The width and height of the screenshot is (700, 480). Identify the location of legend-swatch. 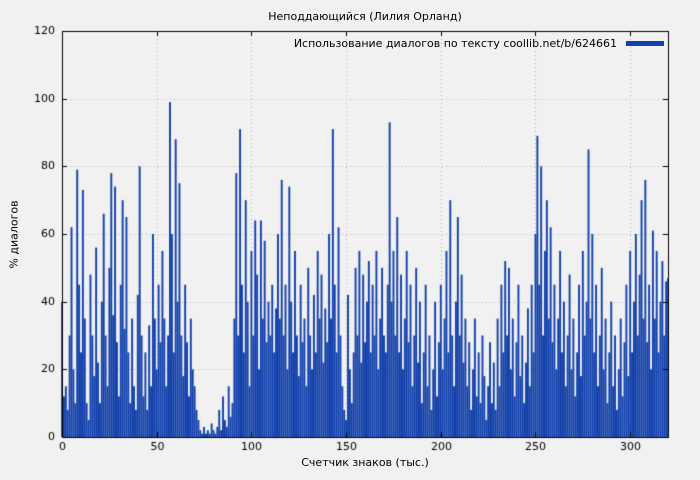
(645, 43).